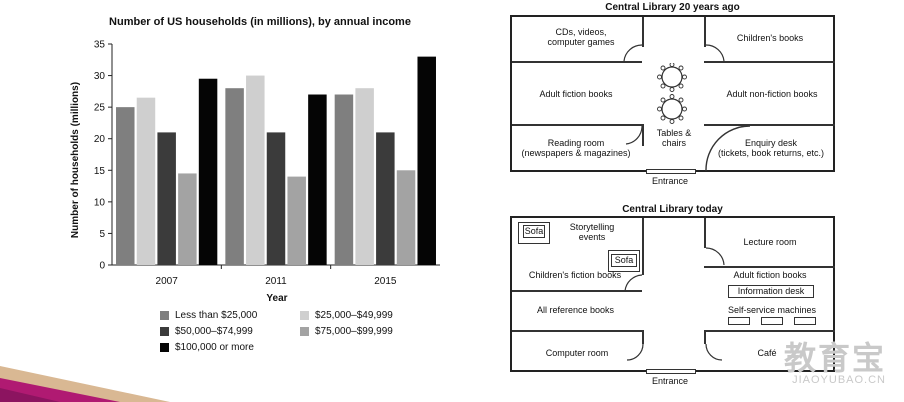  What do you see at coordinates (767, 353) in the screenshot?
I see `room-cafe: Café` at bounding box center [767, 353].